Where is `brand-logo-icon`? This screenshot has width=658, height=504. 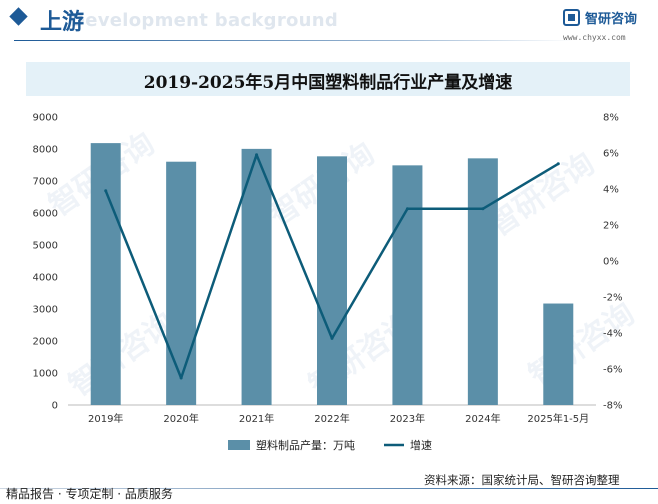
brand-logo-icon is located at coordinates (571, 17).